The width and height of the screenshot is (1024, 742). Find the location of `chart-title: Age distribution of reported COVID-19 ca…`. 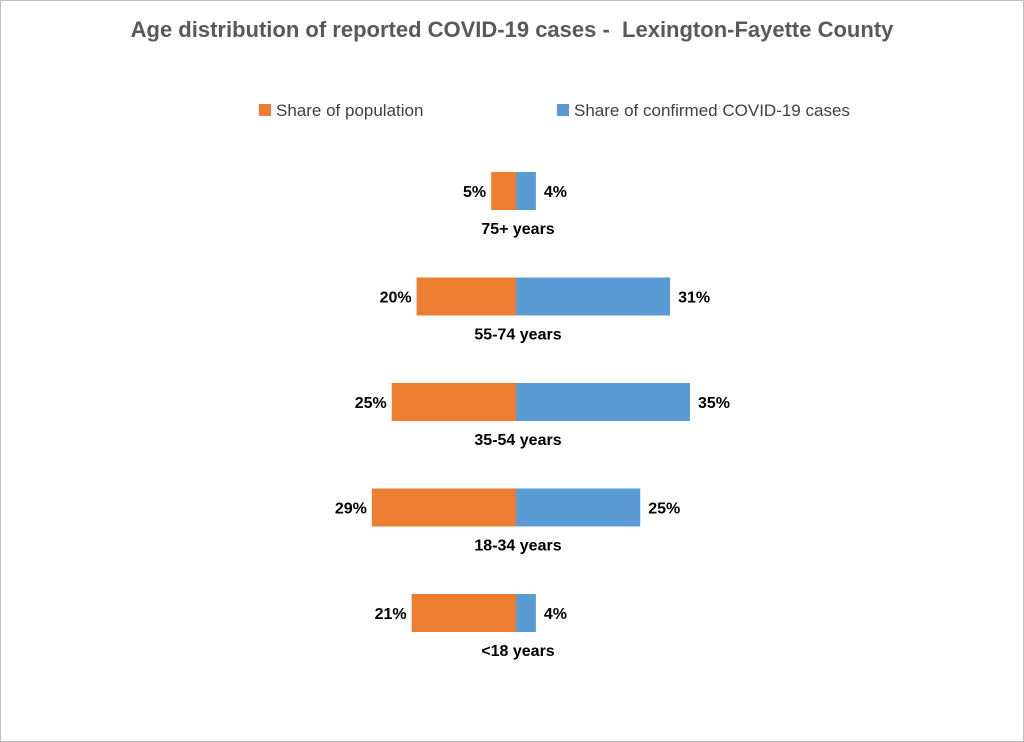

chart-title: Age distribution of reported COVID-19 ca… is located at coordinates (512, 29).